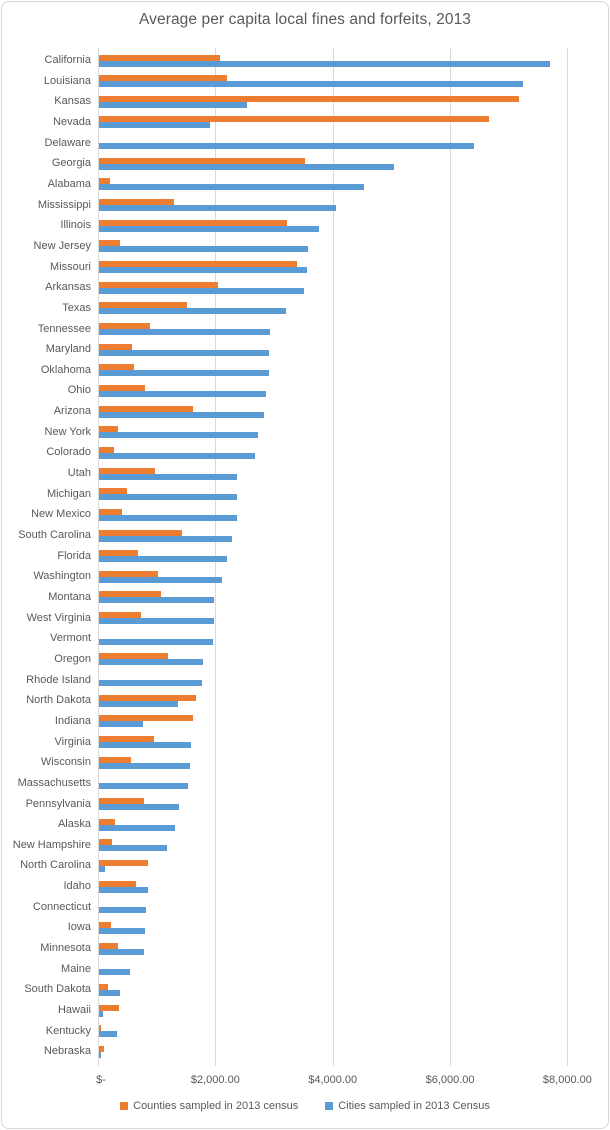 This screenshot has width=610, height=1130. Describe the element at coordinates (54, 535) in the screenshot. I see `category-label: South Carolina` at that location.